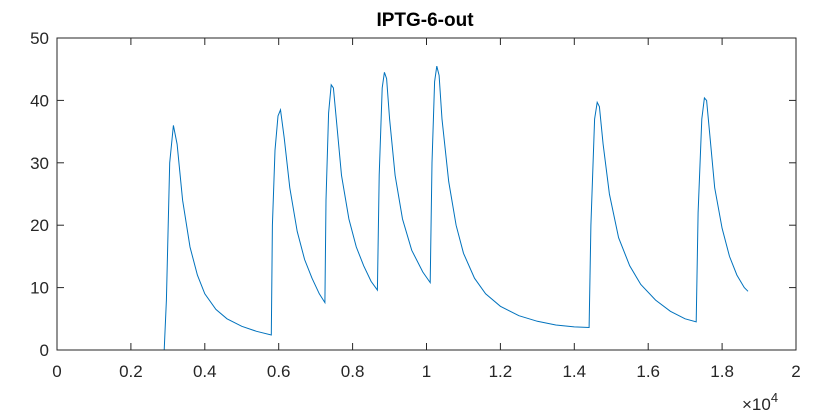  What do you see at coordinates (648, 371) in the screenshot?
I see `x-tick-label: 1.6` at bounding box center [648, 371].